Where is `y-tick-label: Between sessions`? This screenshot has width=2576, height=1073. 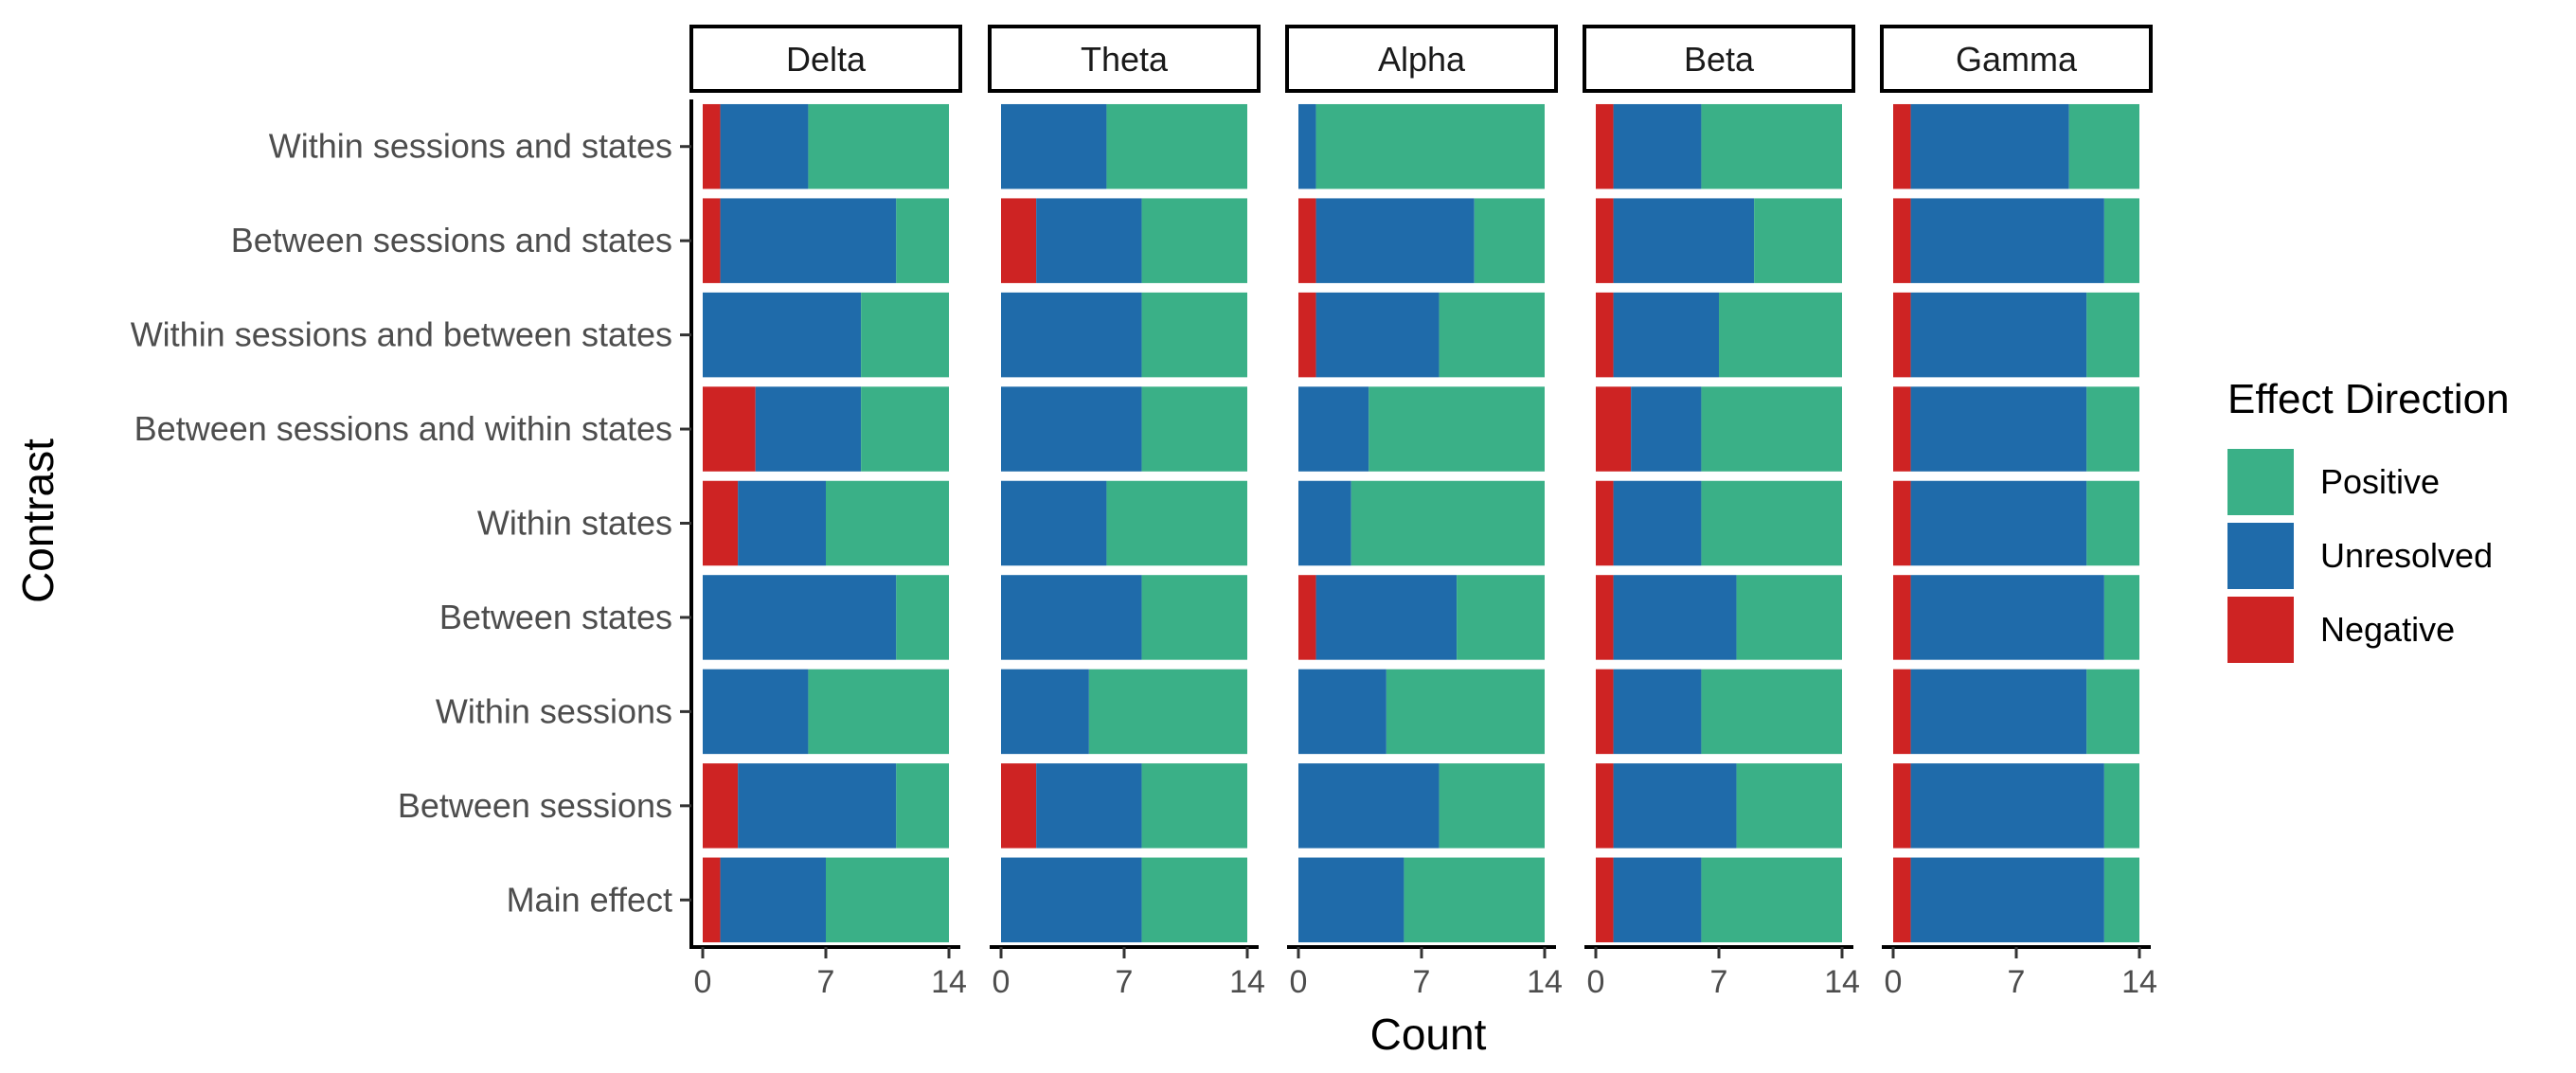
y-tick-label: Between sessions is located at coordinates (535, 805).